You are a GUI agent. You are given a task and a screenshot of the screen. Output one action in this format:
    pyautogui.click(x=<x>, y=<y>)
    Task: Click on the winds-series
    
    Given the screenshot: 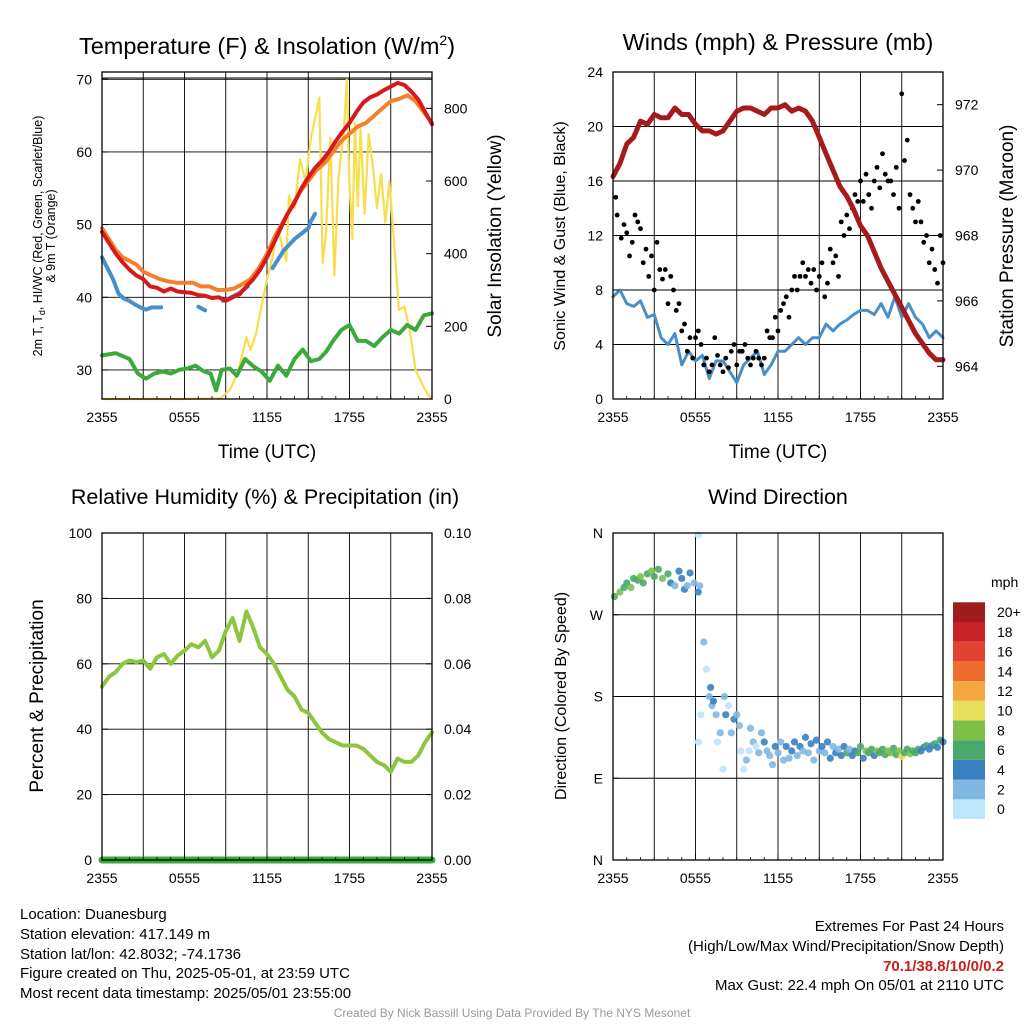 What is the action you would take?
    pyautogui.click(x=778, y=238)
    